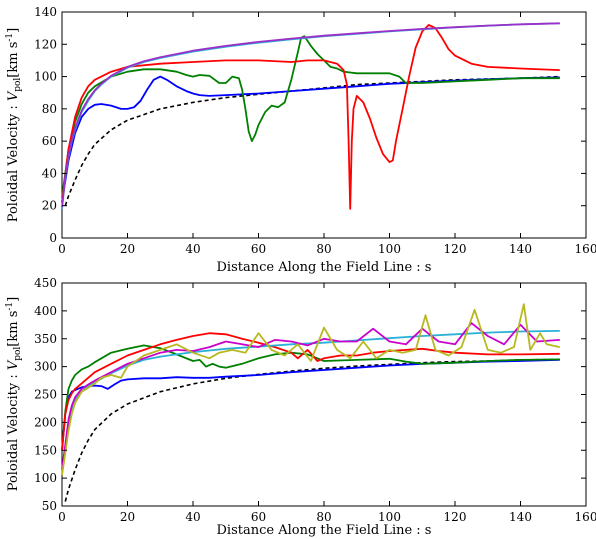 The image size is (596, 539). Describe the element at coordinates (49, 141) in the screenshot. I see `y-tick-label: 60` at that location.